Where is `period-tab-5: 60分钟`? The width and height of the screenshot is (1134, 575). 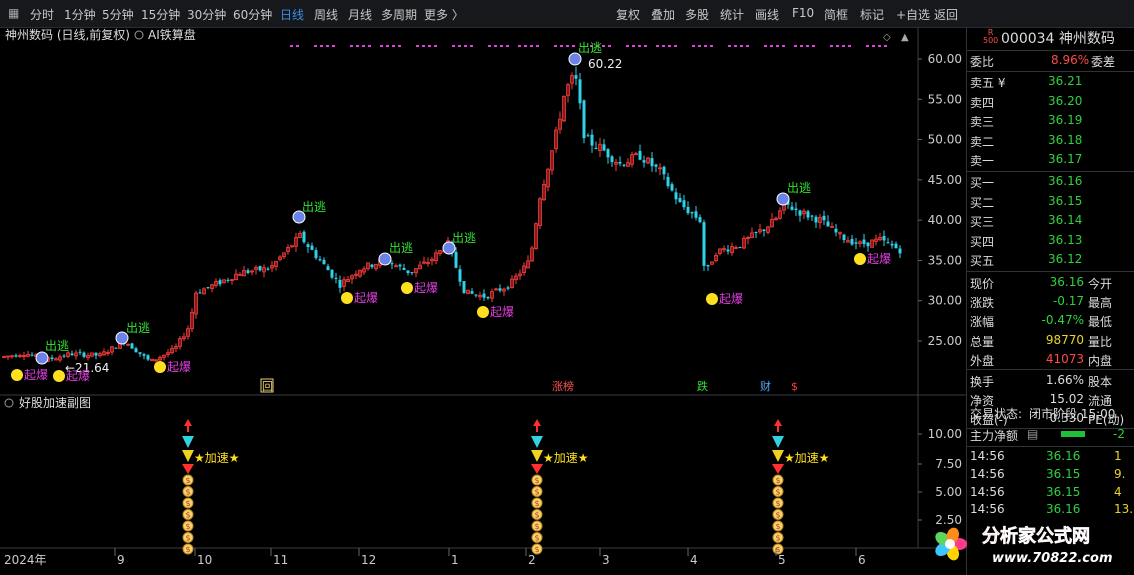
period-tab-5: 60分钟 is located at coordinates (253, 15).